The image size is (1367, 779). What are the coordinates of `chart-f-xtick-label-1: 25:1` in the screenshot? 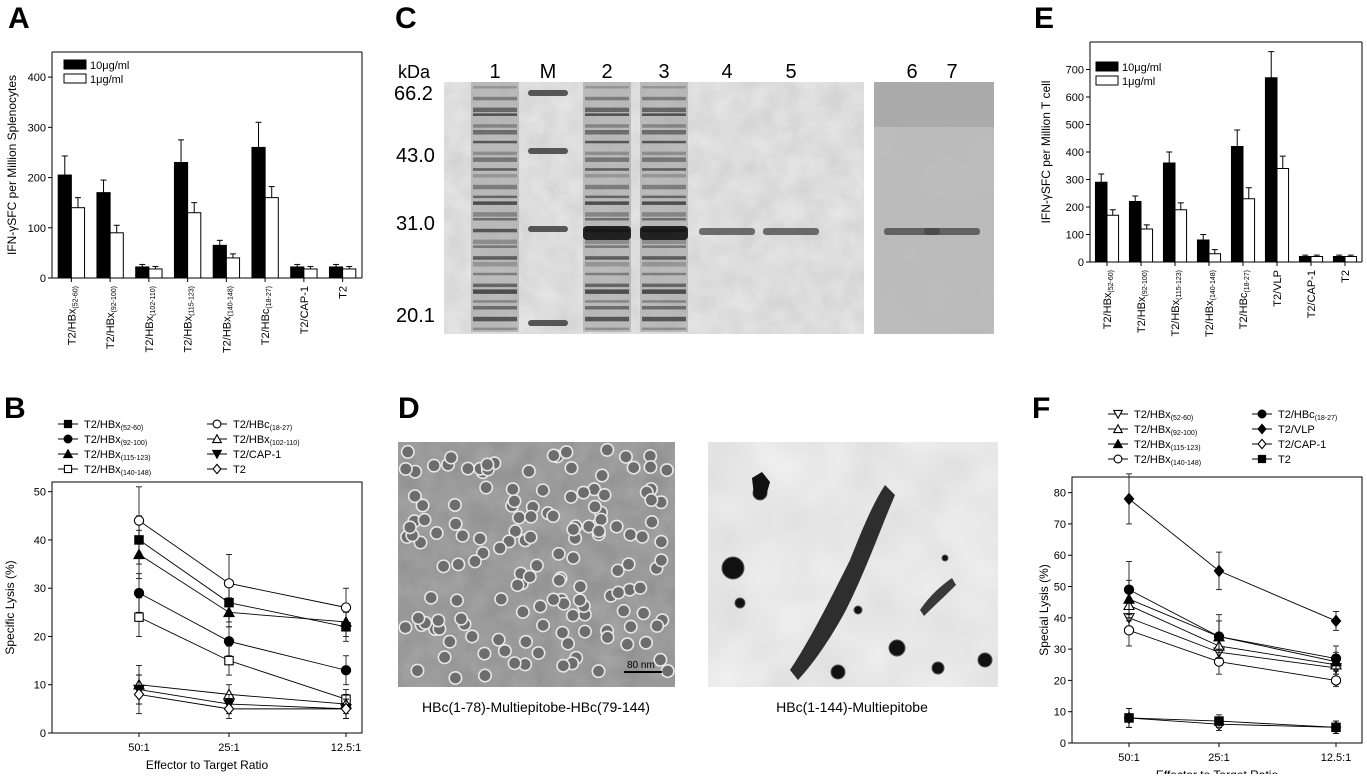 It's located at (1218, 758).